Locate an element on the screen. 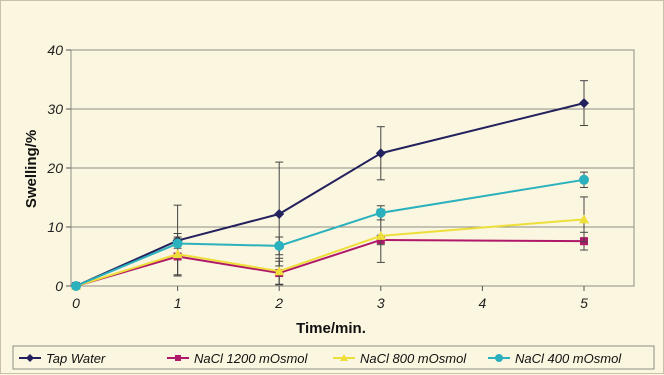 The height and width of the screenshot is (375, 664). y-axis-ticks: 0 10 20 30 40 is located at coordinates (58, 168).